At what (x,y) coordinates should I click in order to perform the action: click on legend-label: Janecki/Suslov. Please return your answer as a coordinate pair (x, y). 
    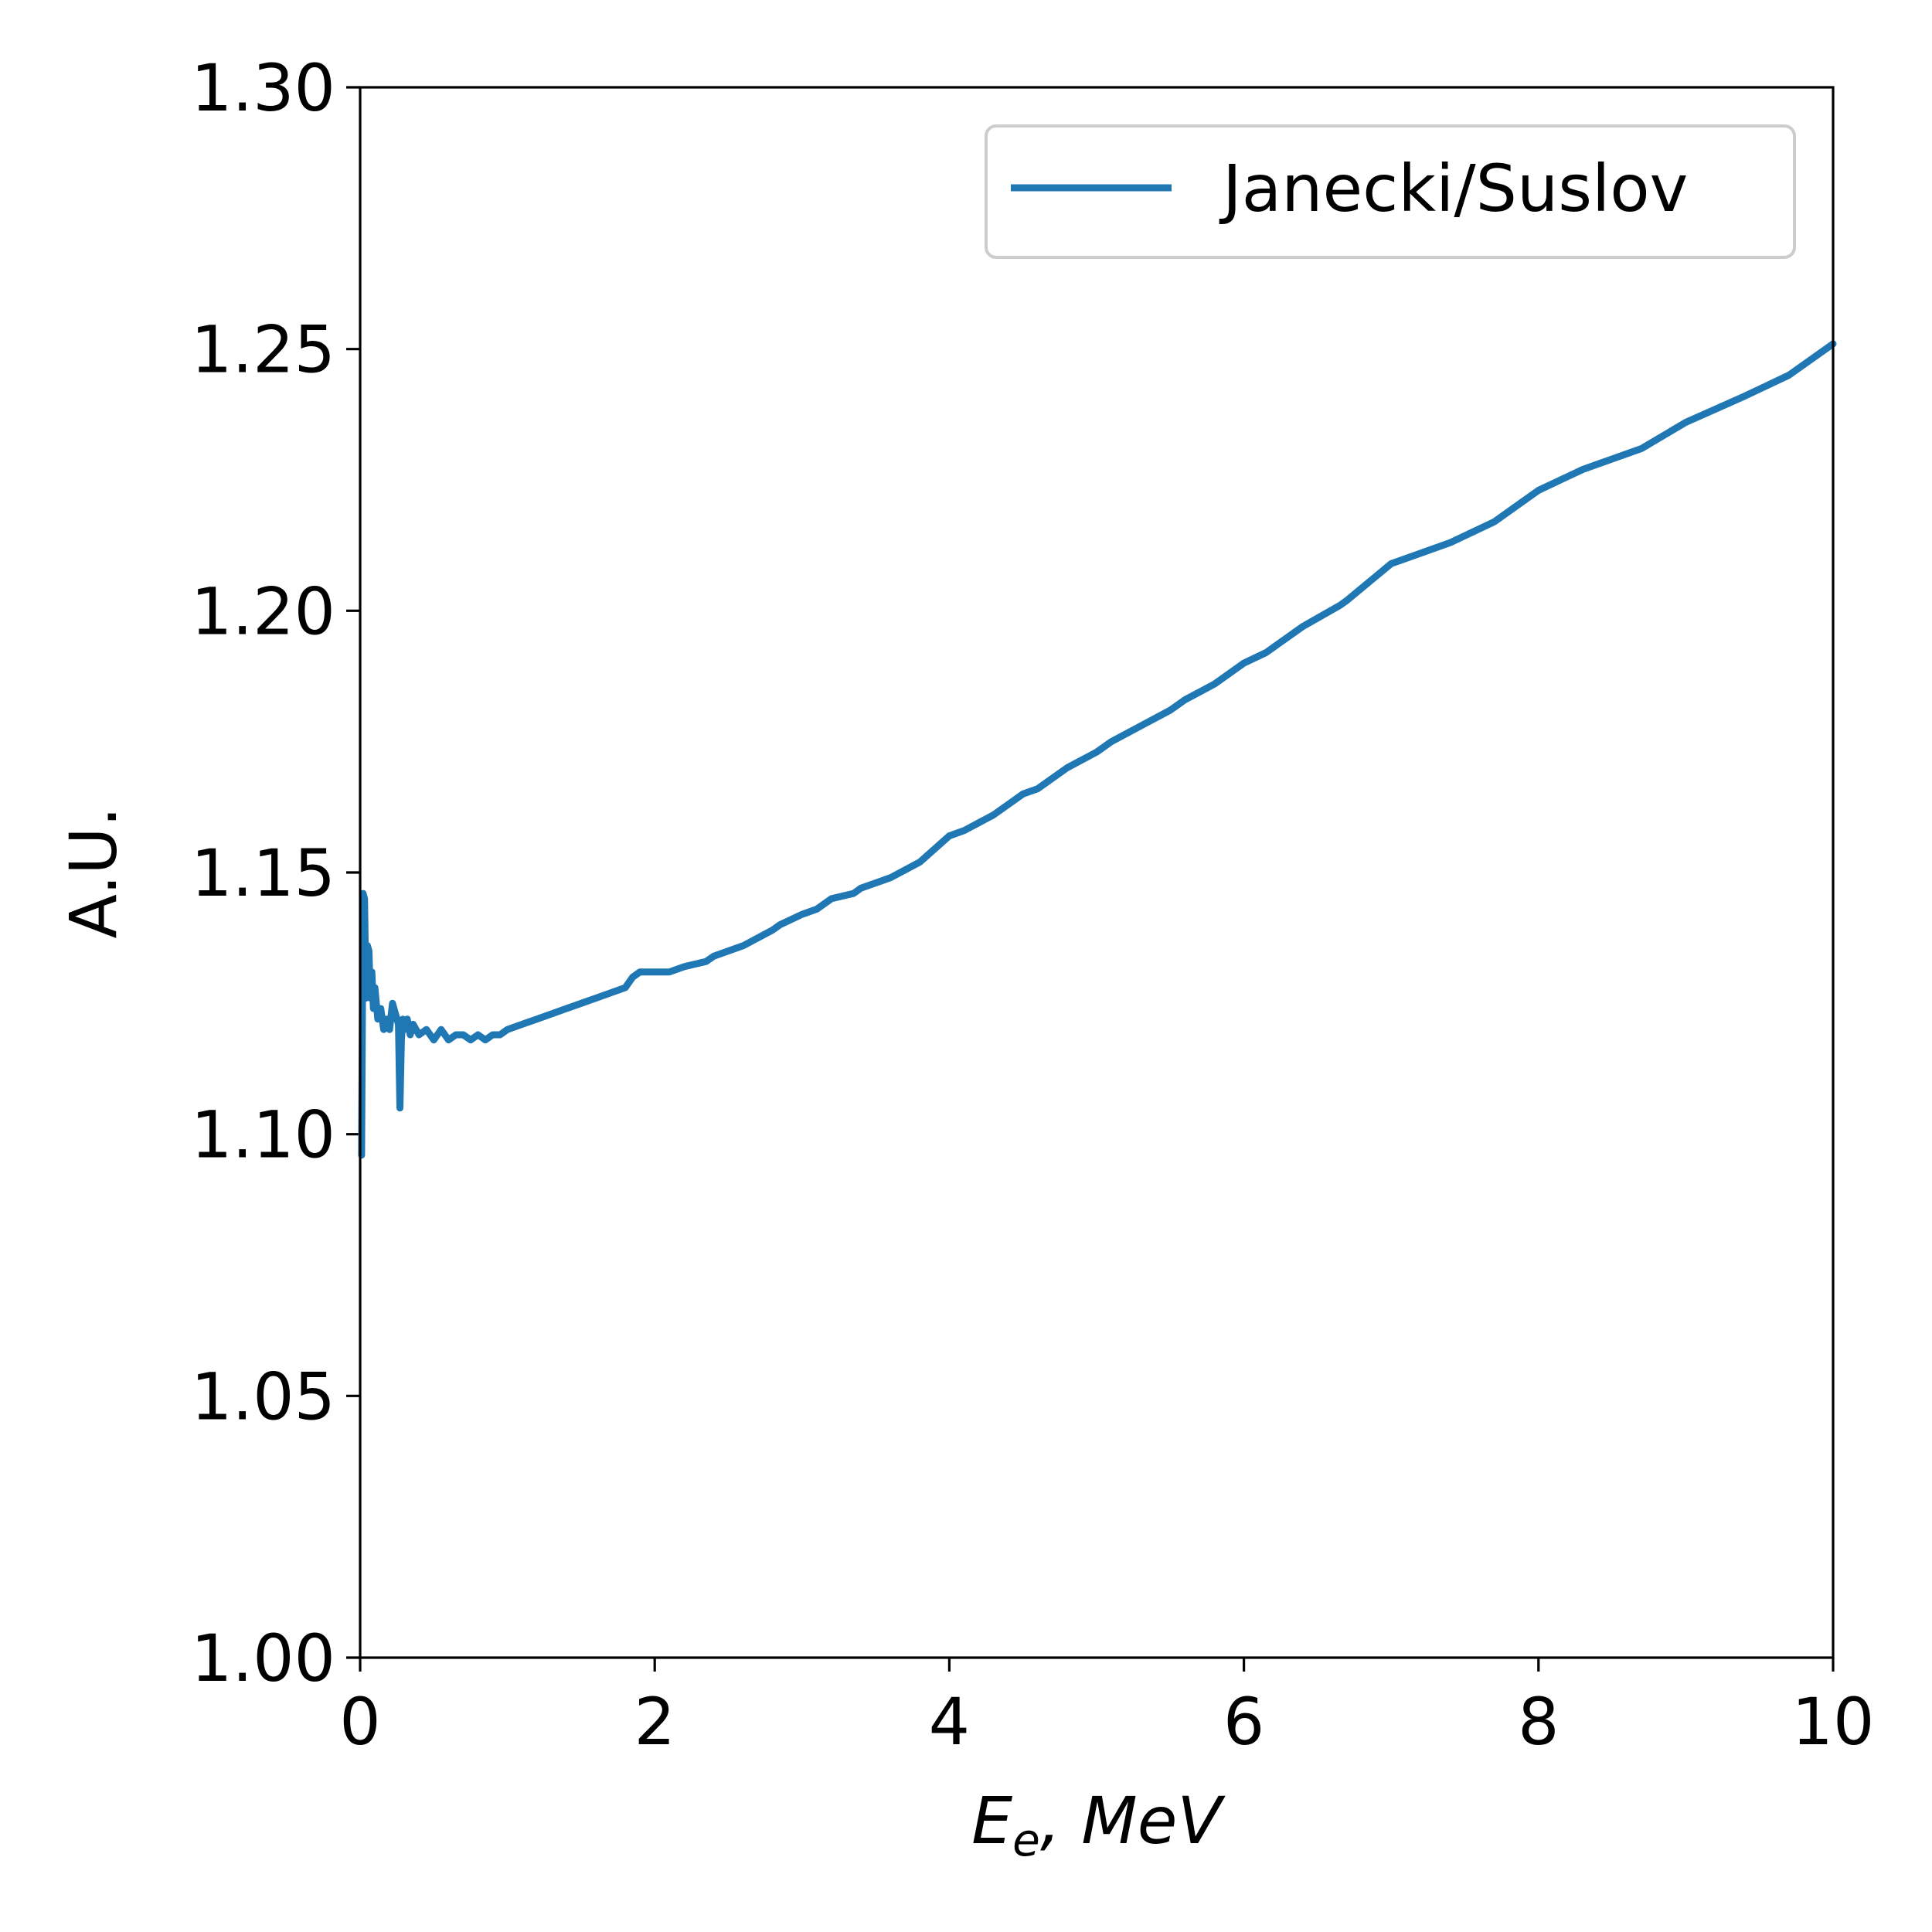
    Looking at the image, I should click on (1454, 189).